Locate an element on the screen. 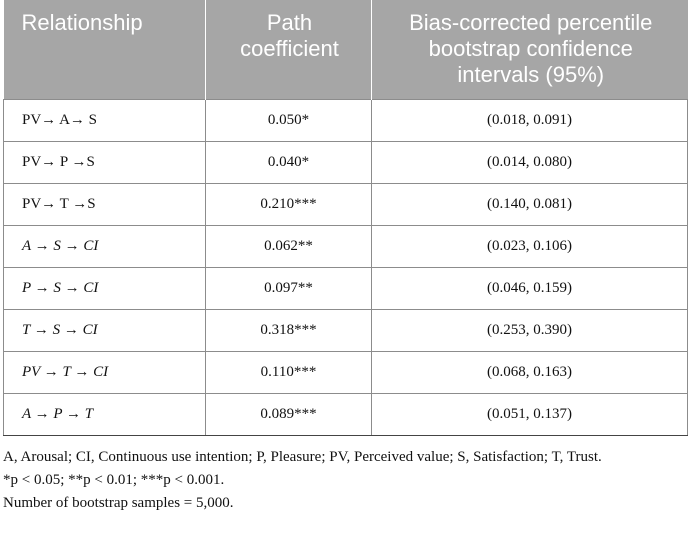  relationship-cell: A → S → CI is located at coordinates (104, 246).